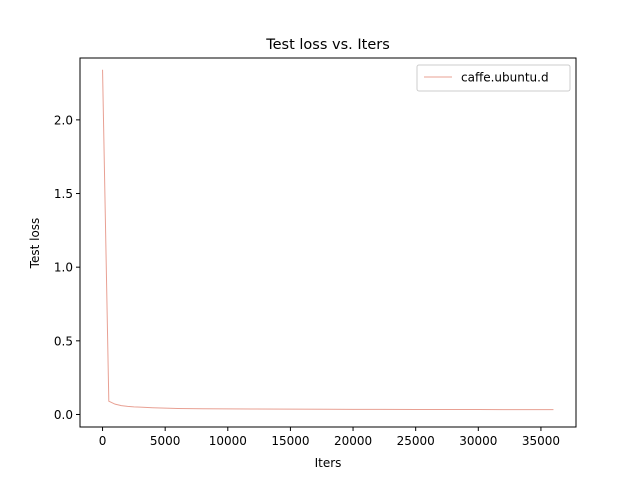 This screenshot has height=480, width=640. Describe the element at coordinates (416, 441) in the screenshot. I see `x-tick-label: 25000` at that location.